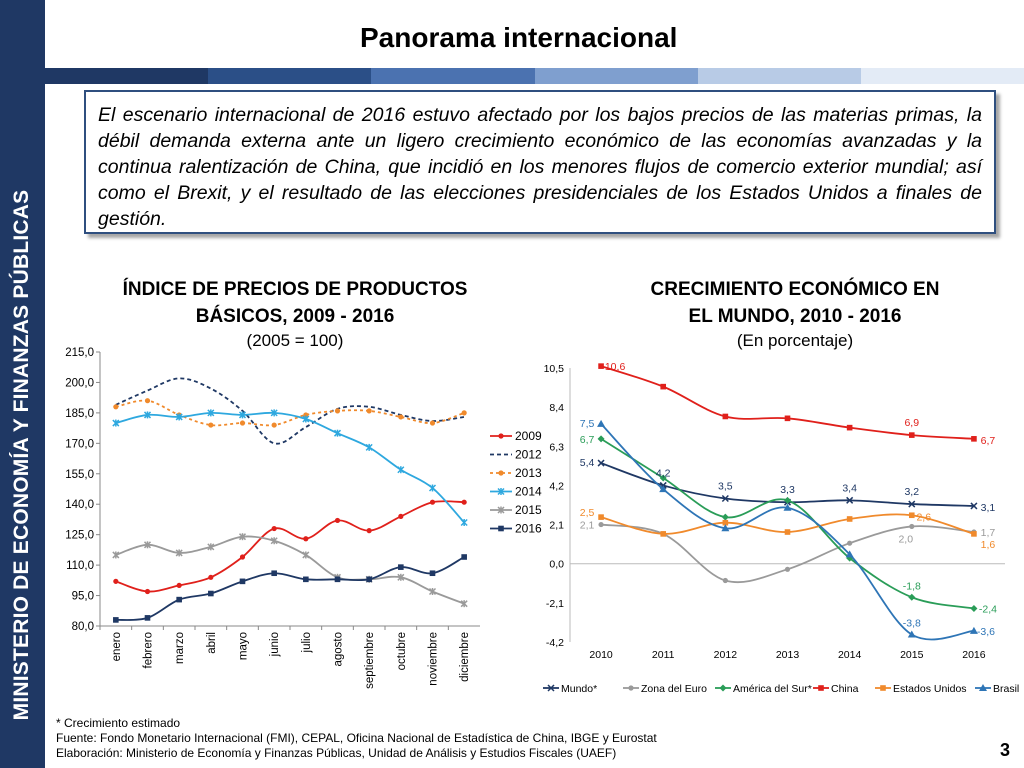  What do you see at coordinates (118, 723) in the screenshot?
I see `footer-note: * Crecimiento estimado` at bounding box center [118, 723].